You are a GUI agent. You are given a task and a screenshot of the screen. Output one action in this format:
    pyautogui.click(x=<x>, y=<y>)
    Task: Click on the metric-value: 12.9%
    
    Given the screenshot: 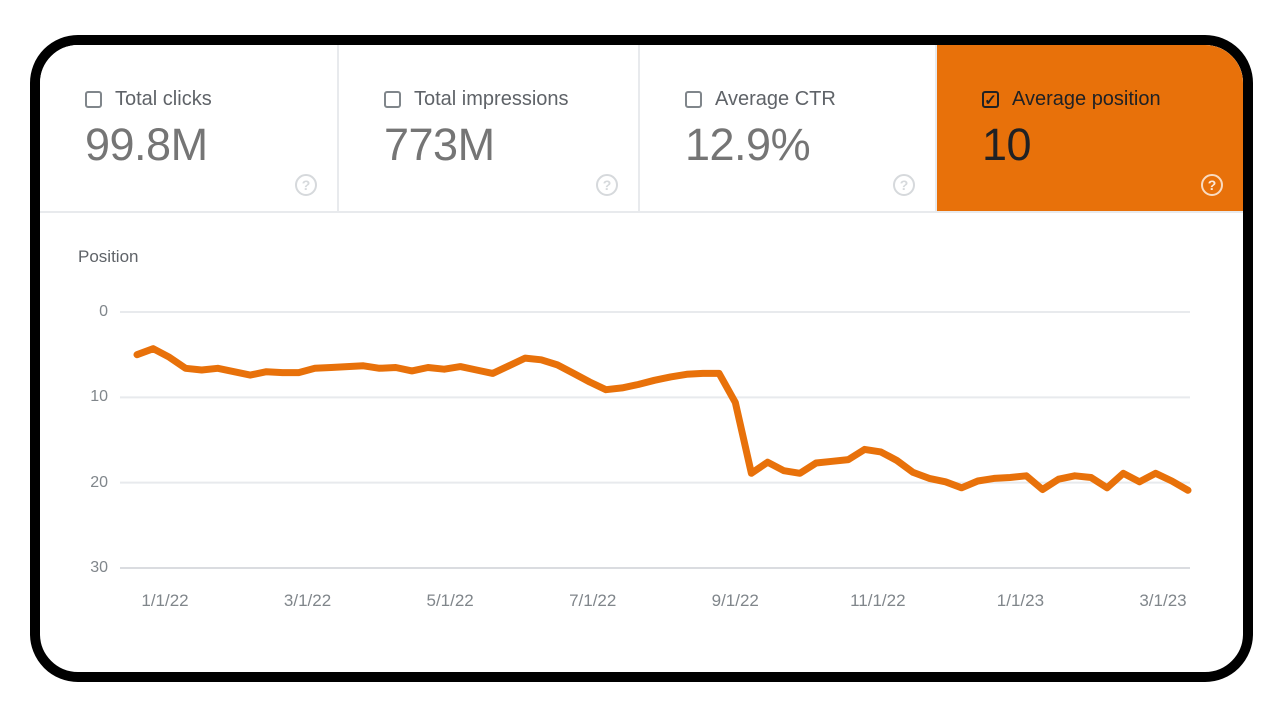 What is the action you would take?
    pyautogui.click(x=748, y=144)
    